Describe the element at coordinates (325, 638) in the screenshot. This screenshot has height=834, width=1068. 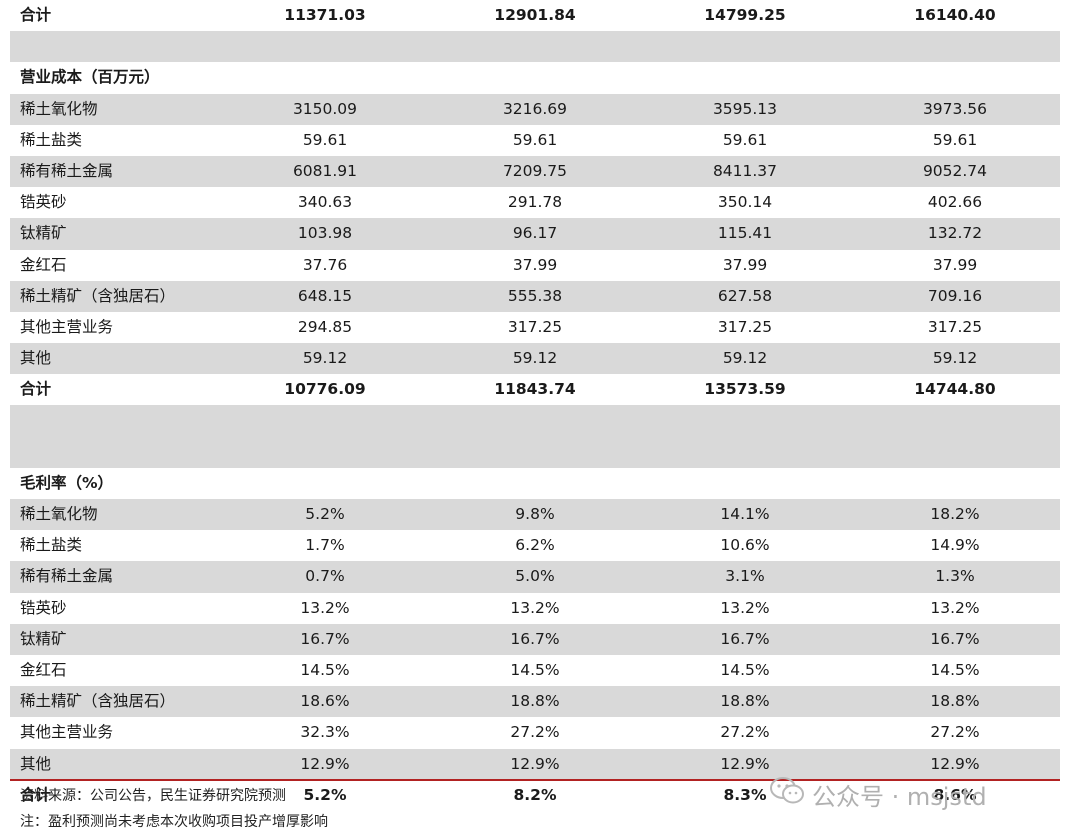
I see `value-cell: 16.7%` at that location.